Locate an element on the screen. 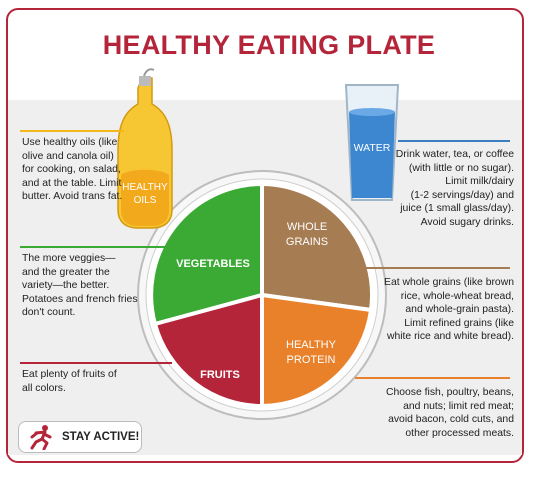  protein-section is located at coordinates (317, 350).